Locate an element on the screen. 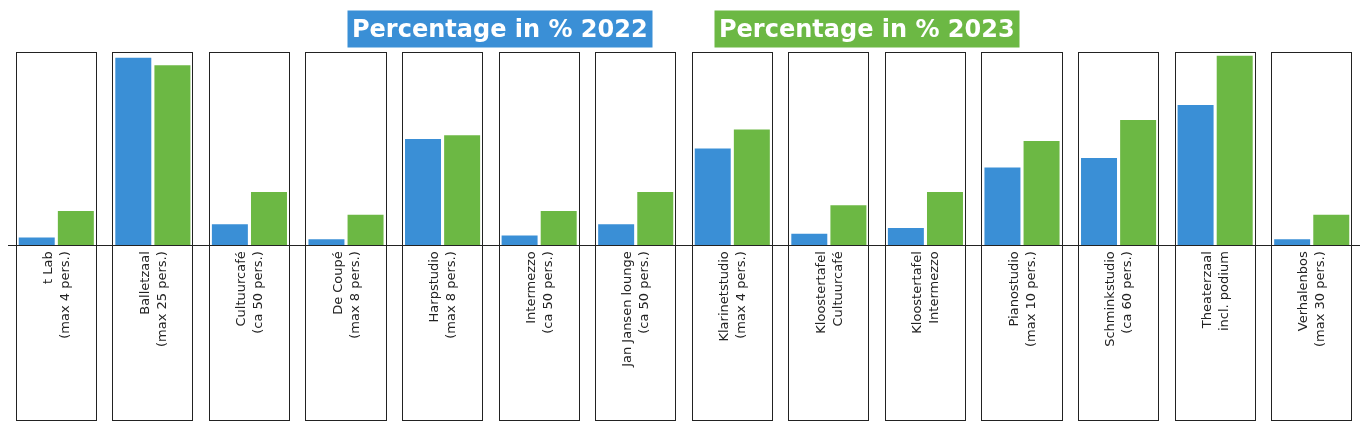 This screenshot has width=1363, height=423. x-tick-label: Schminkstudio (ca 60 pers.) is located at coordinates (1118, 299).